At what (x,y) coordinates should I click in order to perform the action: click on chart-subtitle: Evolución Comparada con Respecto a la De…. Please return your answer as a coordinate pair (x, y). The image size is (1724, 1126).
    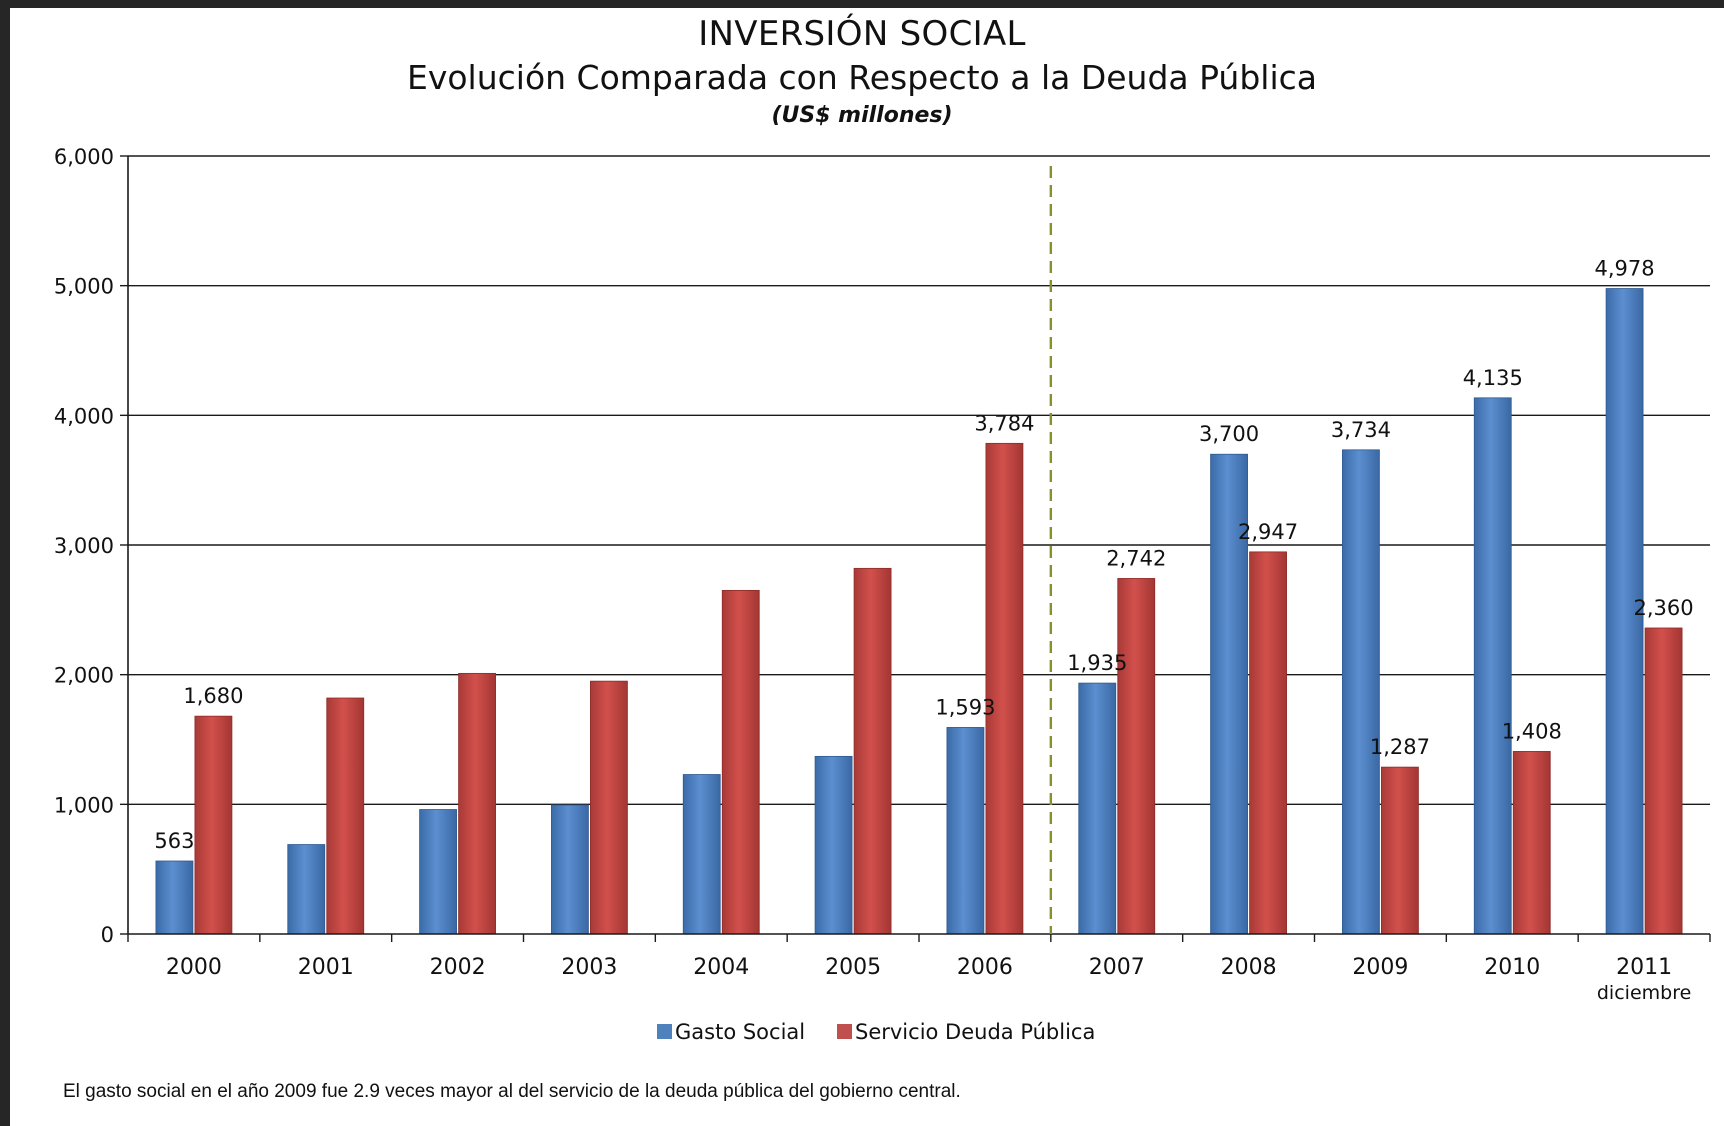
    Looking at the image, I should click on (861, 77).